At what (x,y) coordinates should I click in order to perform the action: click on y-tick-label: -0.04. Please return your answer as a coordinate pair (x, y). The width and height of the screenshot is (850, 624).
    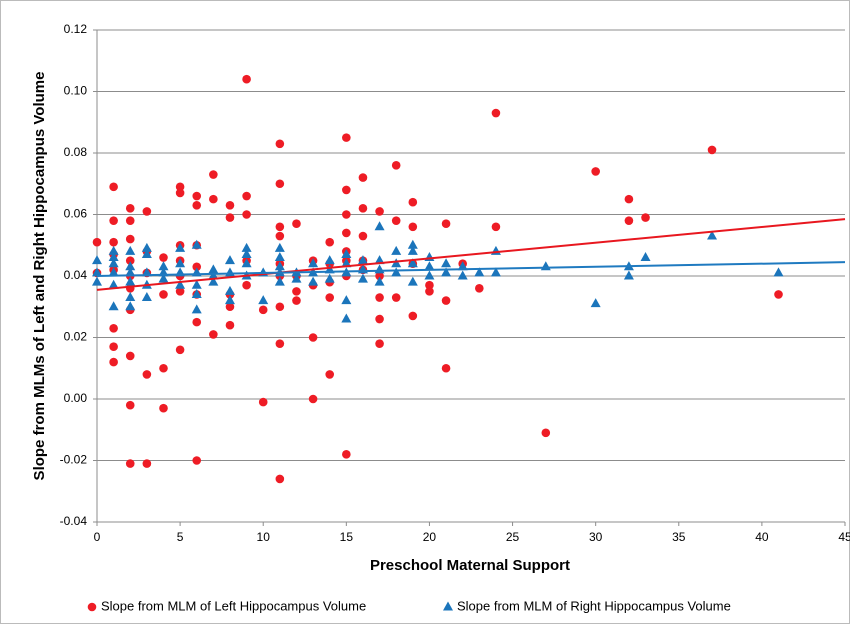
    Looking at the image, I should click on (74, 521).